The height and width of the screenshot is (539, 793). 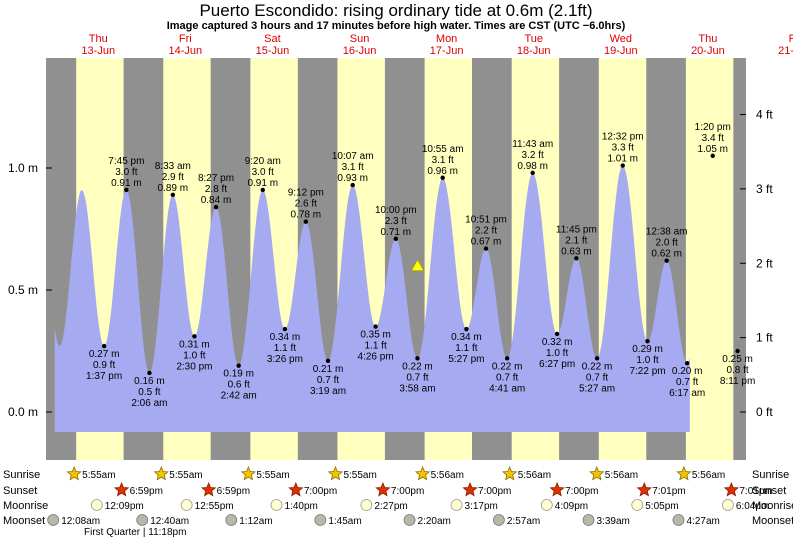 What do you see at coordinates (25, 506) in the screenshot?
I see `row-label-left: Moonrise` at bounding box center [25, 506].